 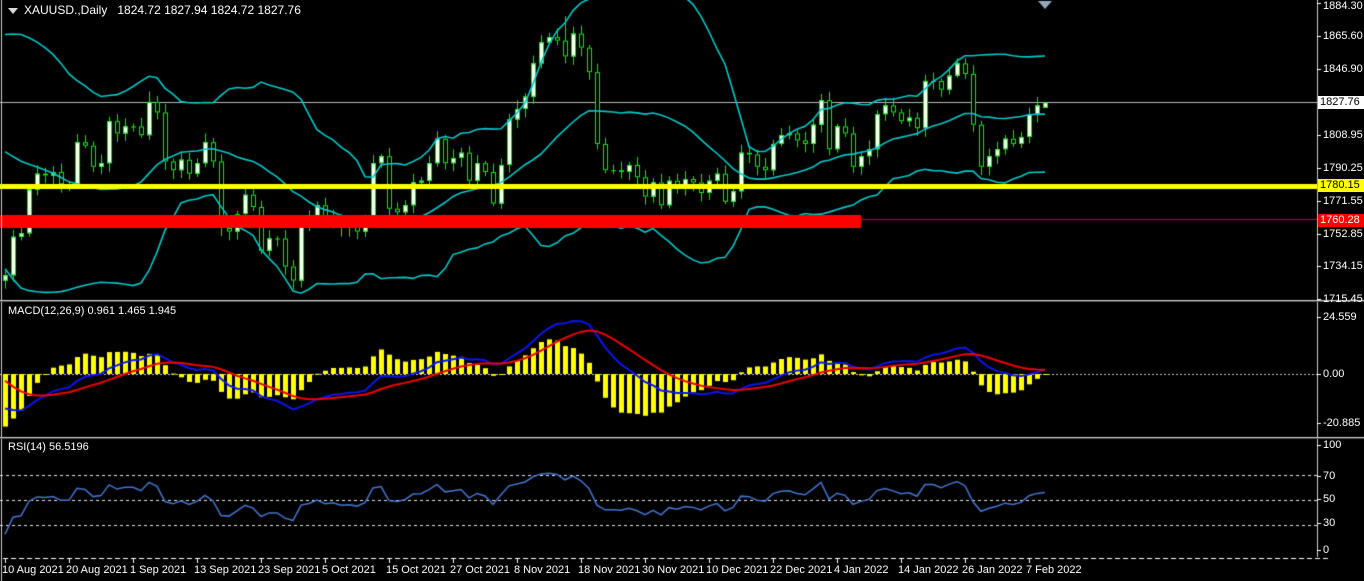 I want to click on date-label: 14 Jan 2022, so click(x=928, y=570).